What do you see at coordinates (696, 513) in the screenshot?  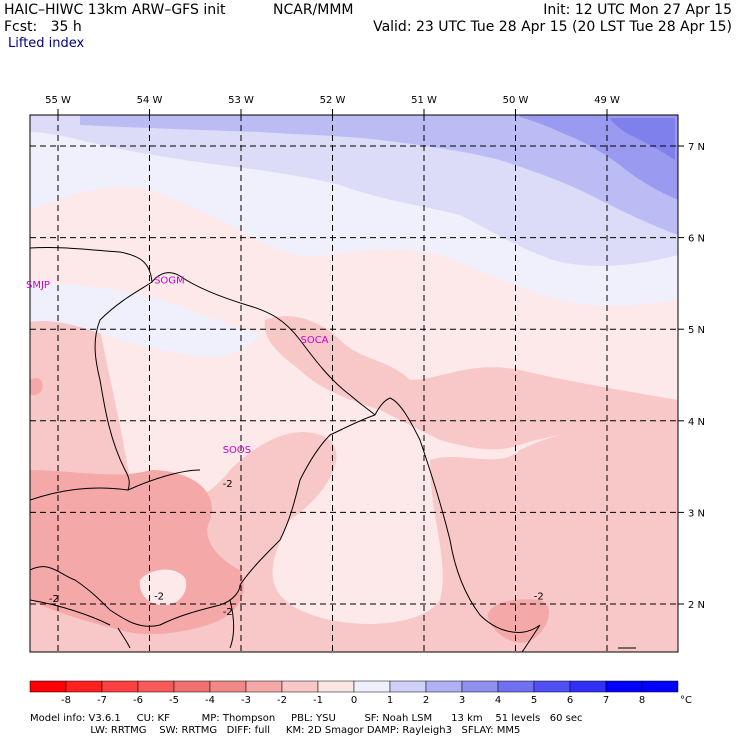 I see `latitude-label: 3 N` at bounding box center [696, 513].